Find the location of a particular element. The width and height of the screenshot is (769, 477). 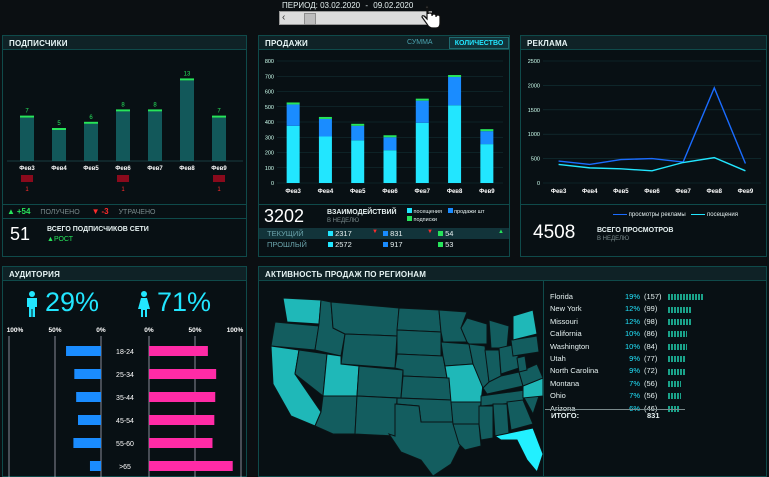

aud-group-label-4: 55-60 is located at coordinates (125, 444).